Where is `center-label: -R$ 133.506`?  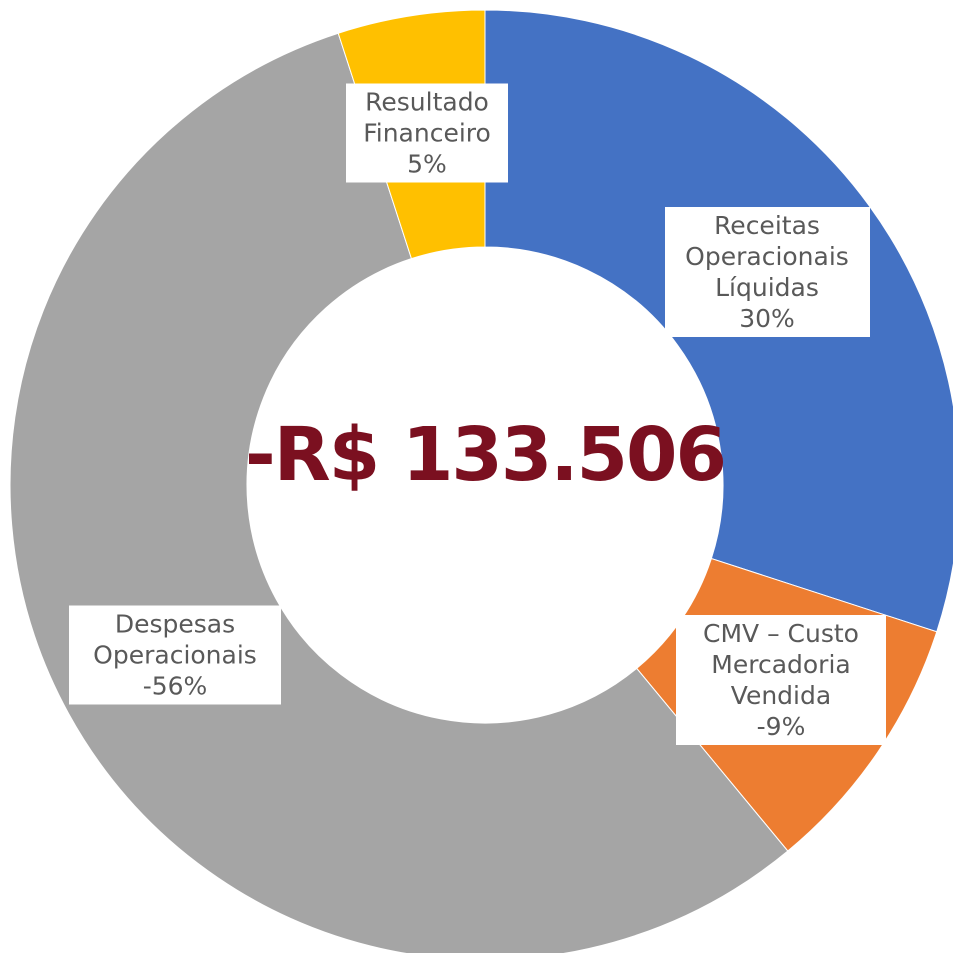 center-label: -R$ 133.506 is located at coordinates (486, 455).